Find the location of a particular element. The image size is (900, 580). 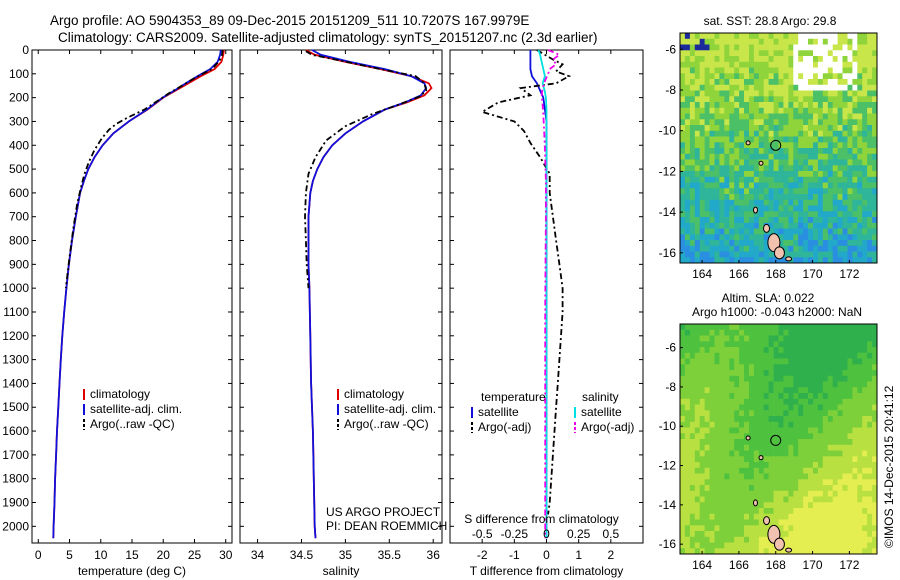

y-tick-label: 800 is located at coordinates (19, 241).